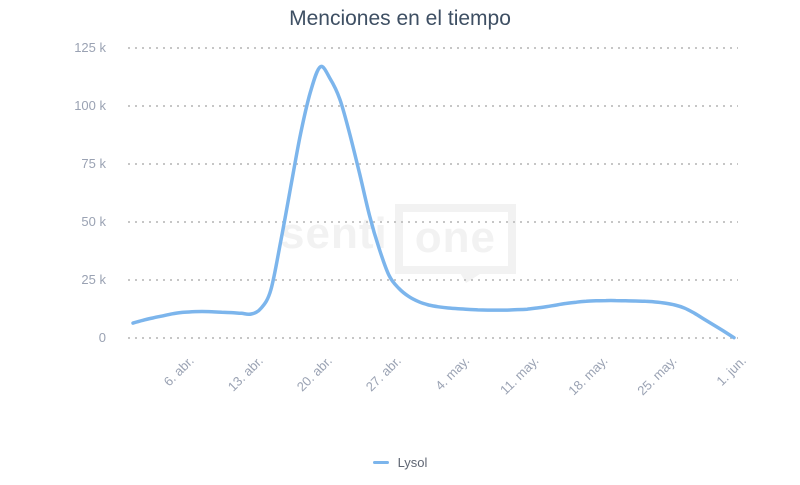  What do you see at coordinates (433, 164) in the screenshot?
I see `gridline-75k` at bounding box center [433, 164].